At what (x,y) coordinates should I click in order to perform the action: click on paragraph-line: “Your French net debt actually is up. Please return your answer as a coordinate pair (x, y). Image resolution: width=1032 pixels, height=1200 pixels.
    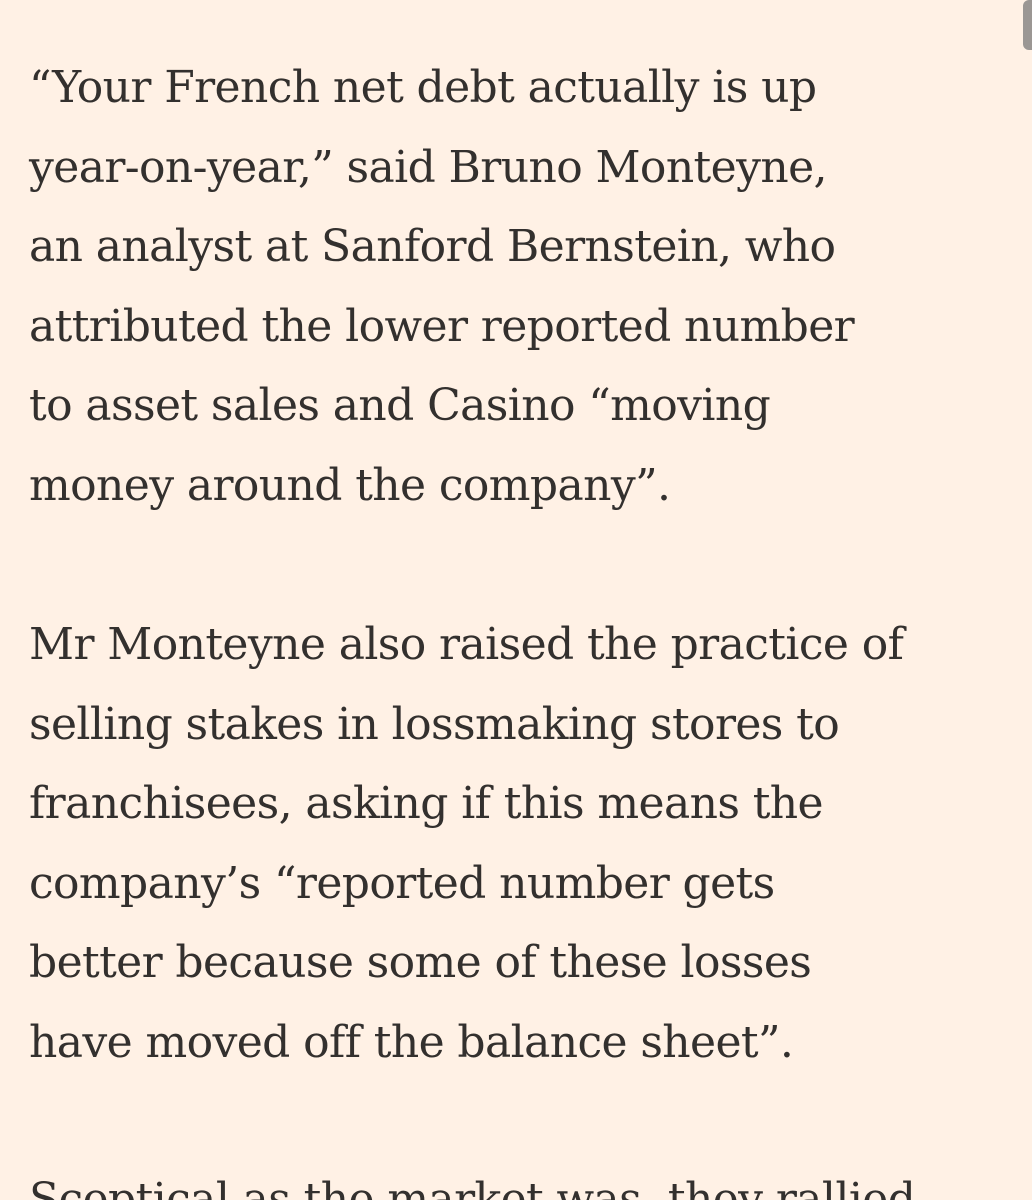
    Looking at the image, I should click on (423, 87).